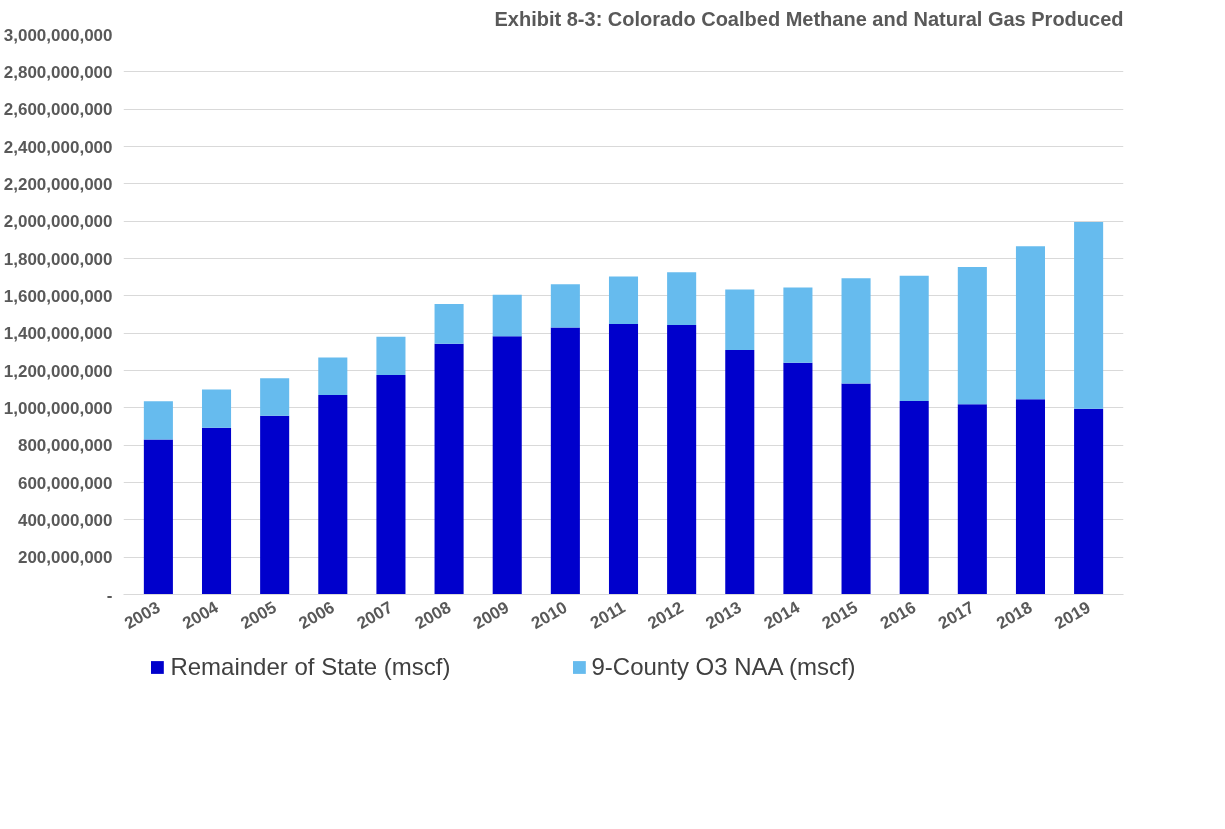 This screenshot has width=1225, height=829. I want to click on x-tick-label: 2005, so click(258, 615).